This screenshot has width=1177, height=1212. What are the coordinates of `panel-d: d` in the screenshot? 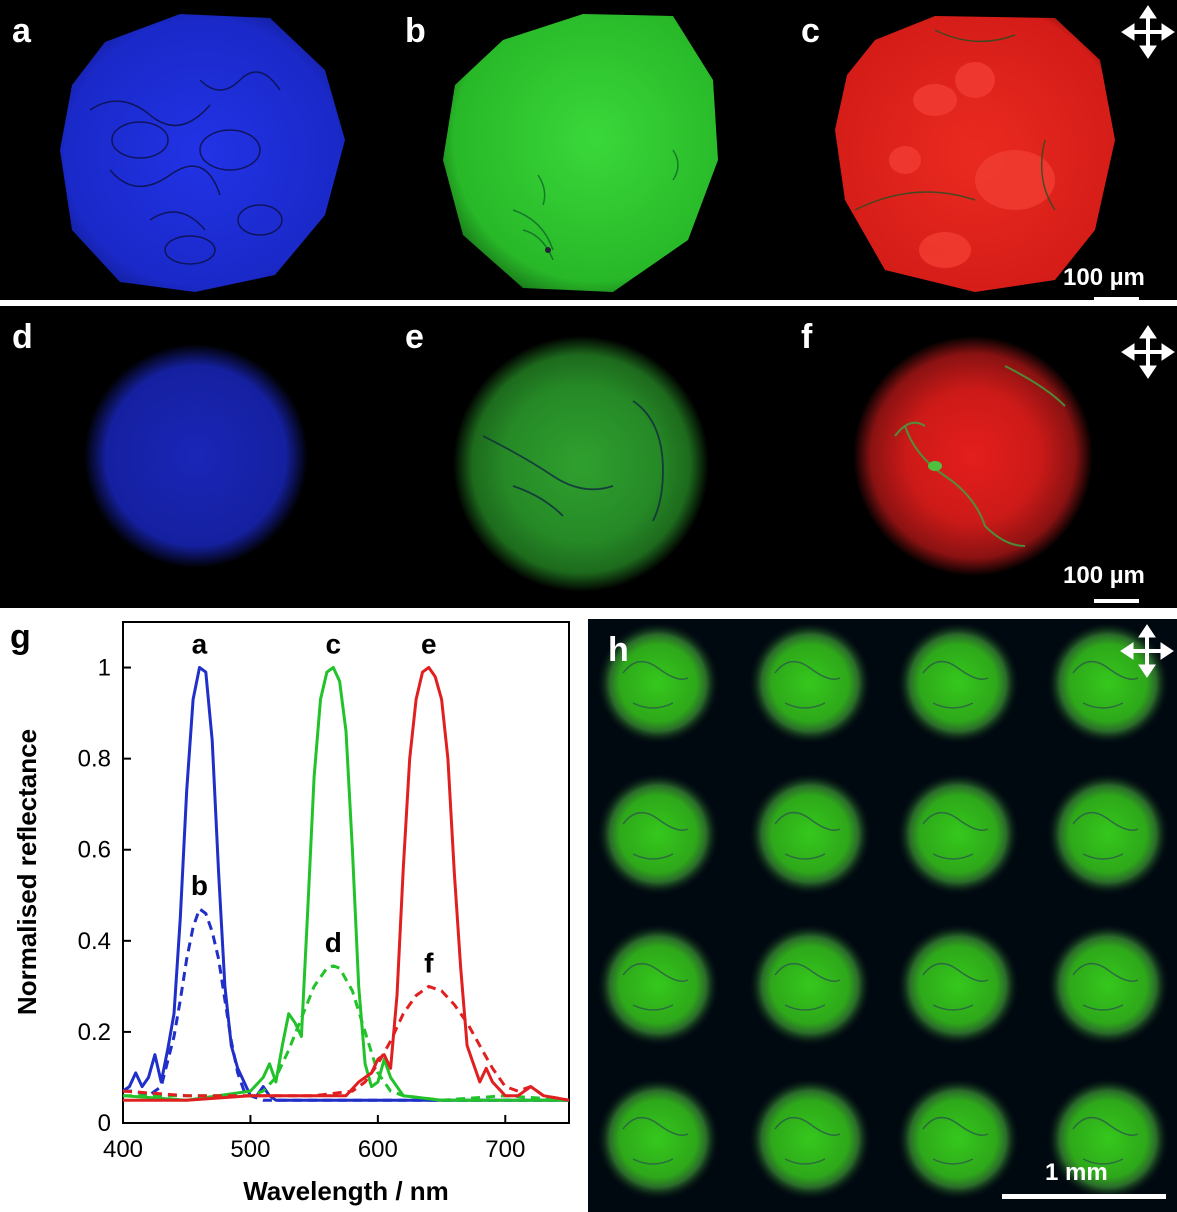 It's located at (196, 457).